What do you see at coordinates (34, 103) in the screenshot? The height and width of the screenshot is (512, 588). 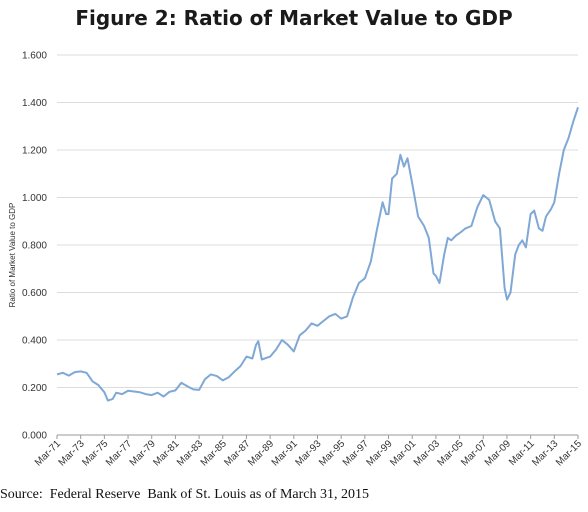 I see `y-tick-label: 1.400` at bounding box center [34, 103].